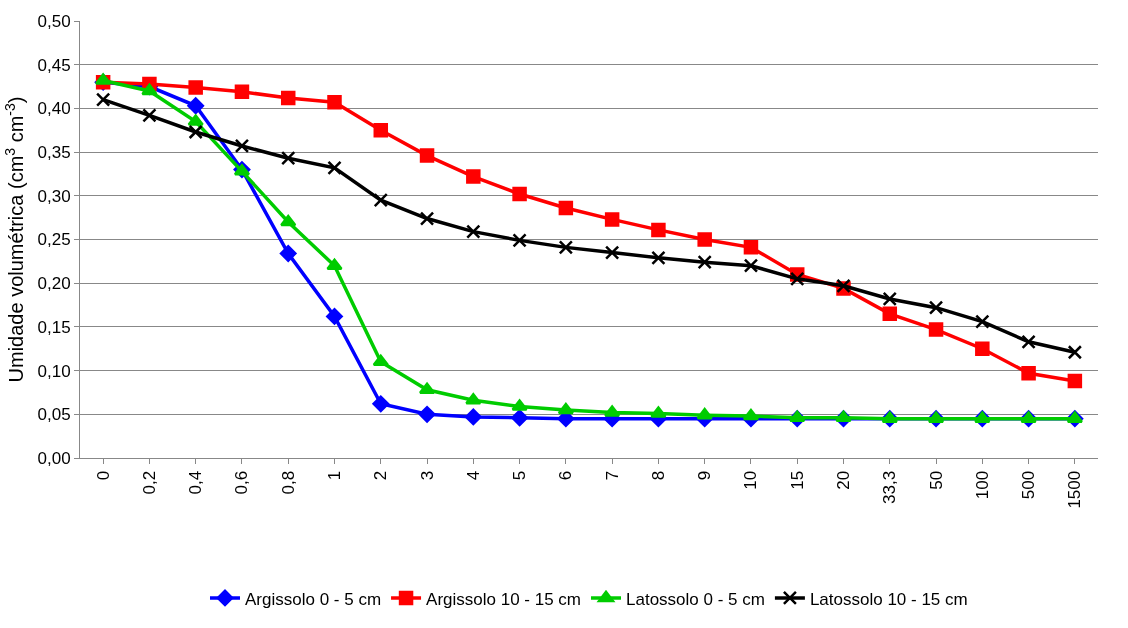  Describe the element at coordinates (335, 475) in the screenshot. I see `x-tick-label: 1` at that location.